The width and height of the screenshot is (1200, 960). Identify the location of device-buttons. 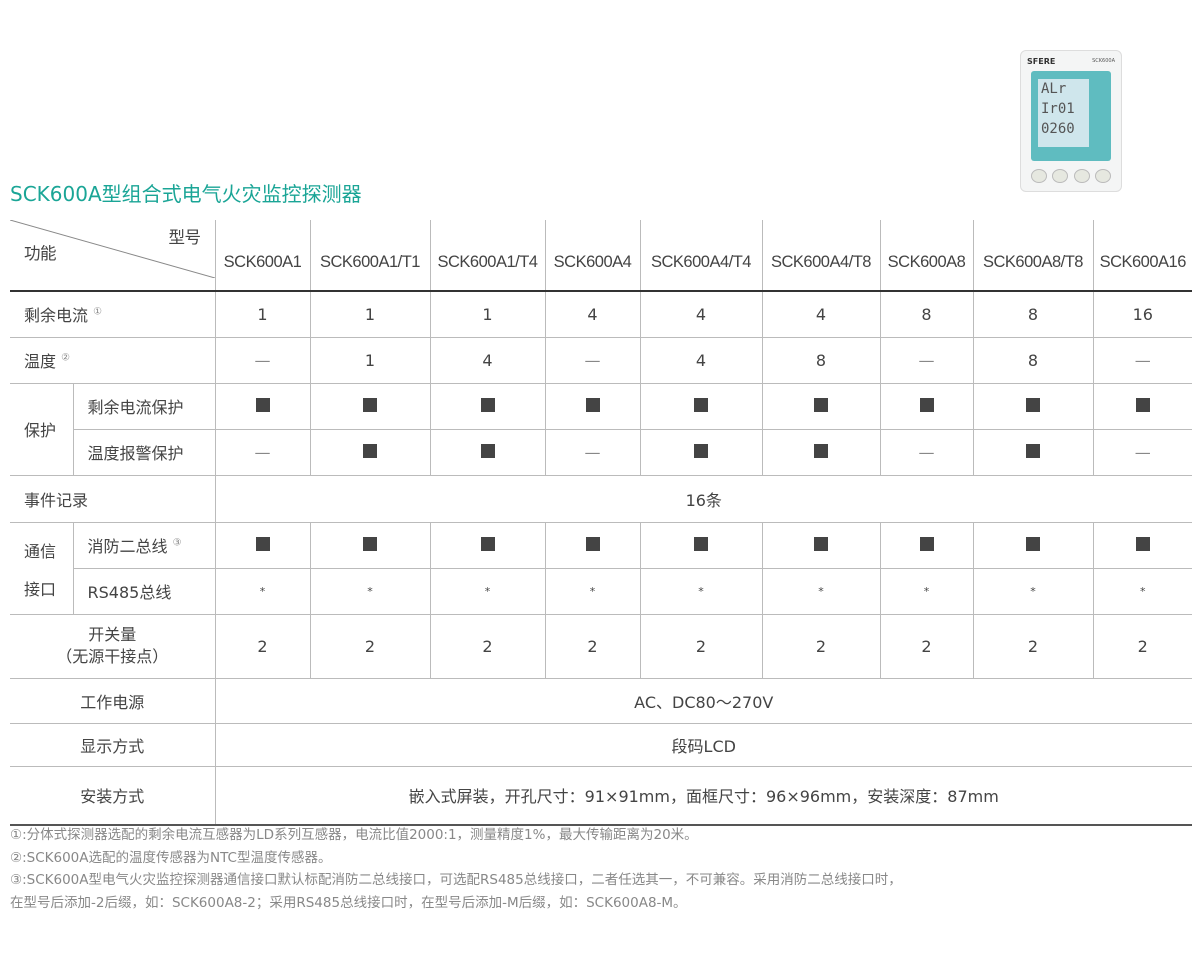
(1071, 176).